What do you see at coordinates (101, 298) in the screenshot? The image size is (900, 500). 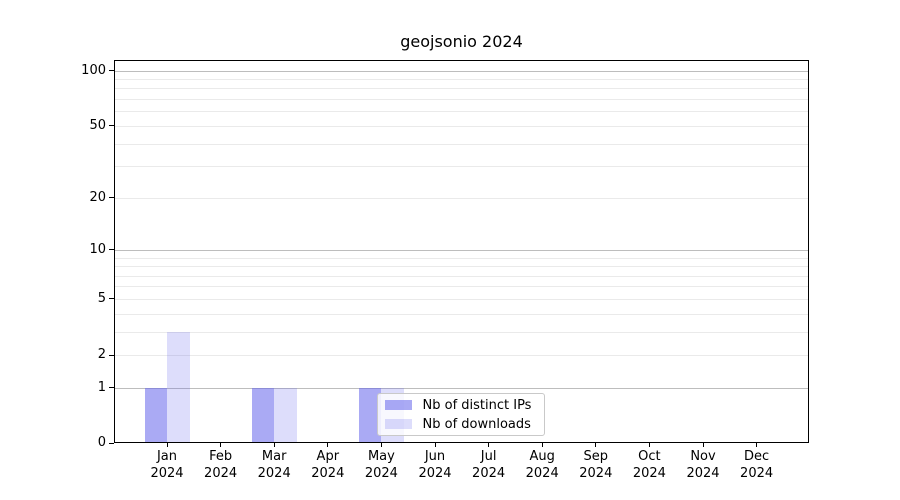 I see `y-axis-tick-label: 5` at bounding box center [101, 298].